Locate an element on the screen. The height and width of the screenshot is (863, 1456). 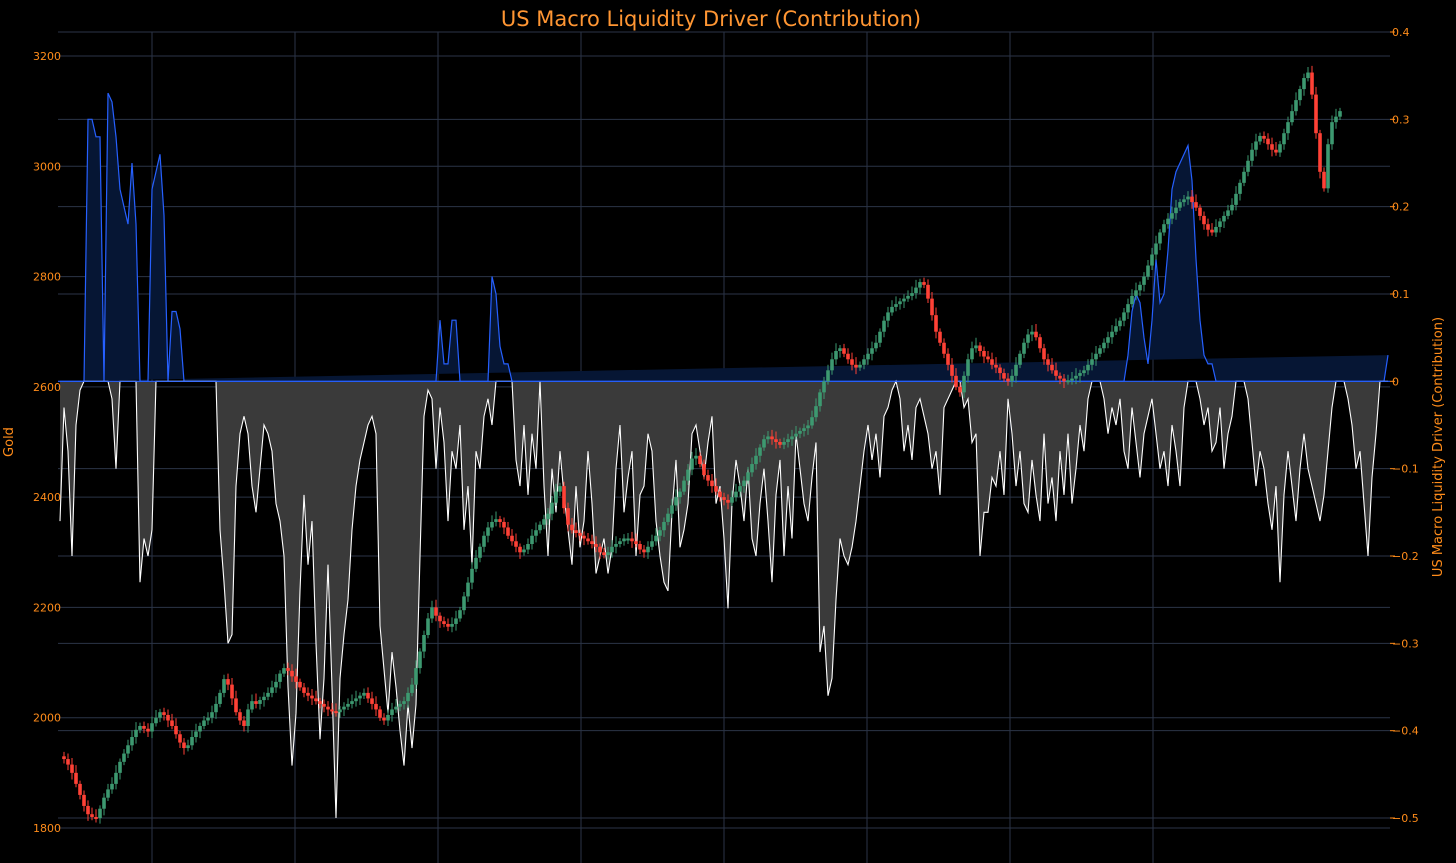
right-tick-label: −0.2 is located at coordinates (1405, 556).